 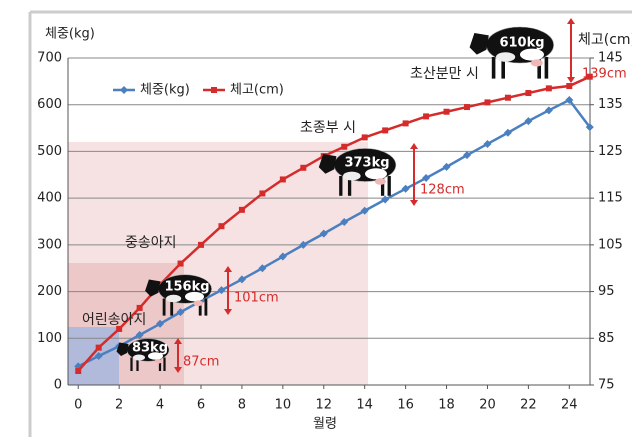 I want to click on x-axis-title: 월령, so click(x=325, y=424).